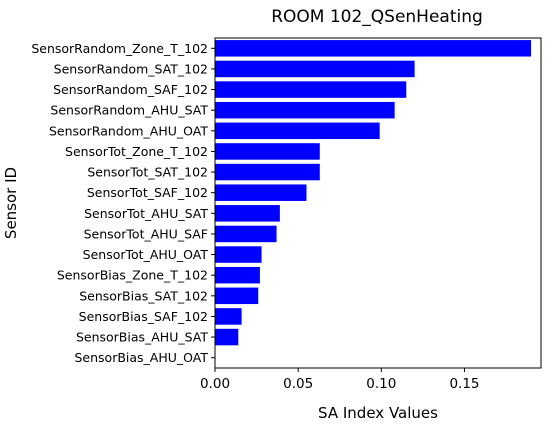  Describe the element at coordinates (215, 384) in the screenshot. I see `x-tick-label: 0.00` at that location.